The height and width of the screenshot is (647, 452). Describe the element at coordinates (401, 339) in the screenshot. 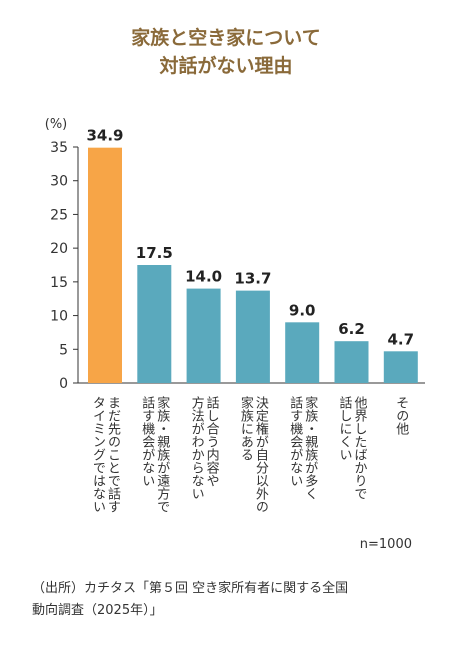

I see `bar-value-label: 4.7` at that location.